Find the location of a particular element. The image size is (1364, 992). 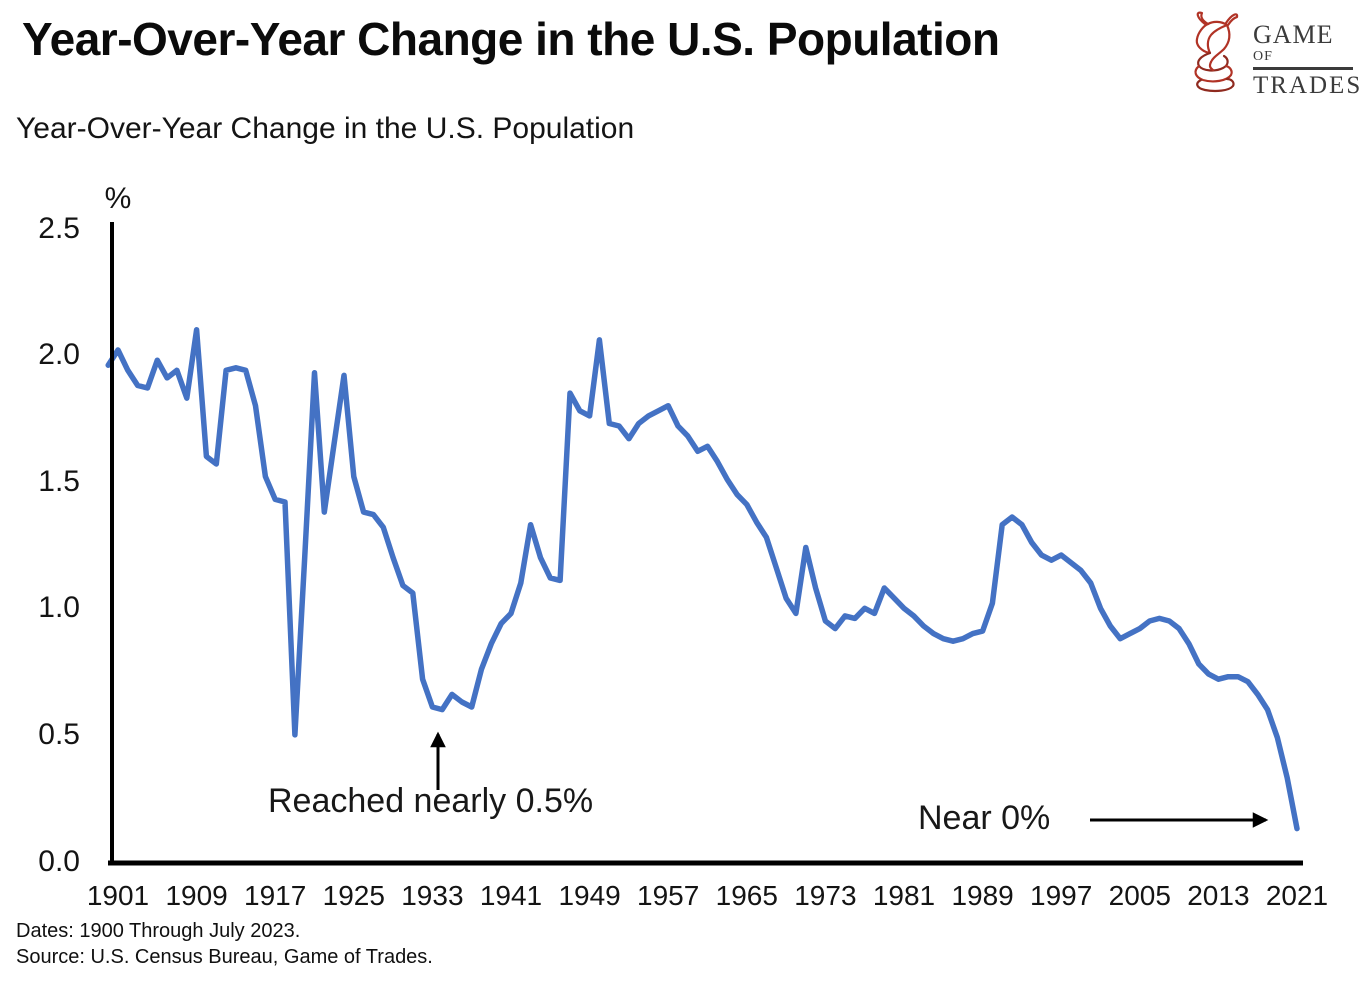

logo-word-of: OF is located at coordinates (1263, 56).